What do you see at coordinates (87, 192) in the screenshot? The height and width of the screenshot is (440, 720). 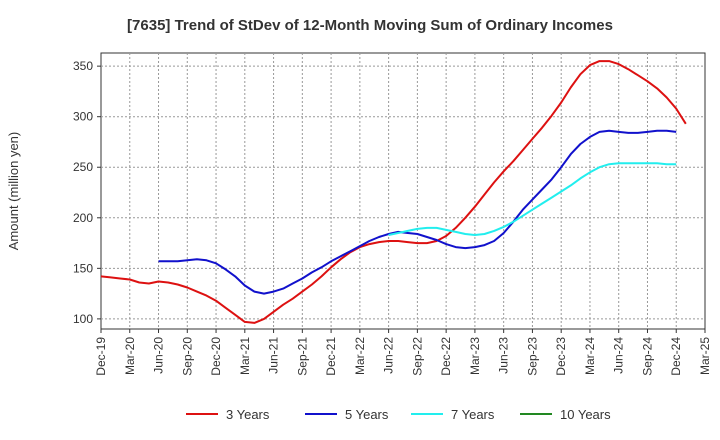 I see `y-axis: 100 150 200 250 300 350` at bounding box center [87, 192].